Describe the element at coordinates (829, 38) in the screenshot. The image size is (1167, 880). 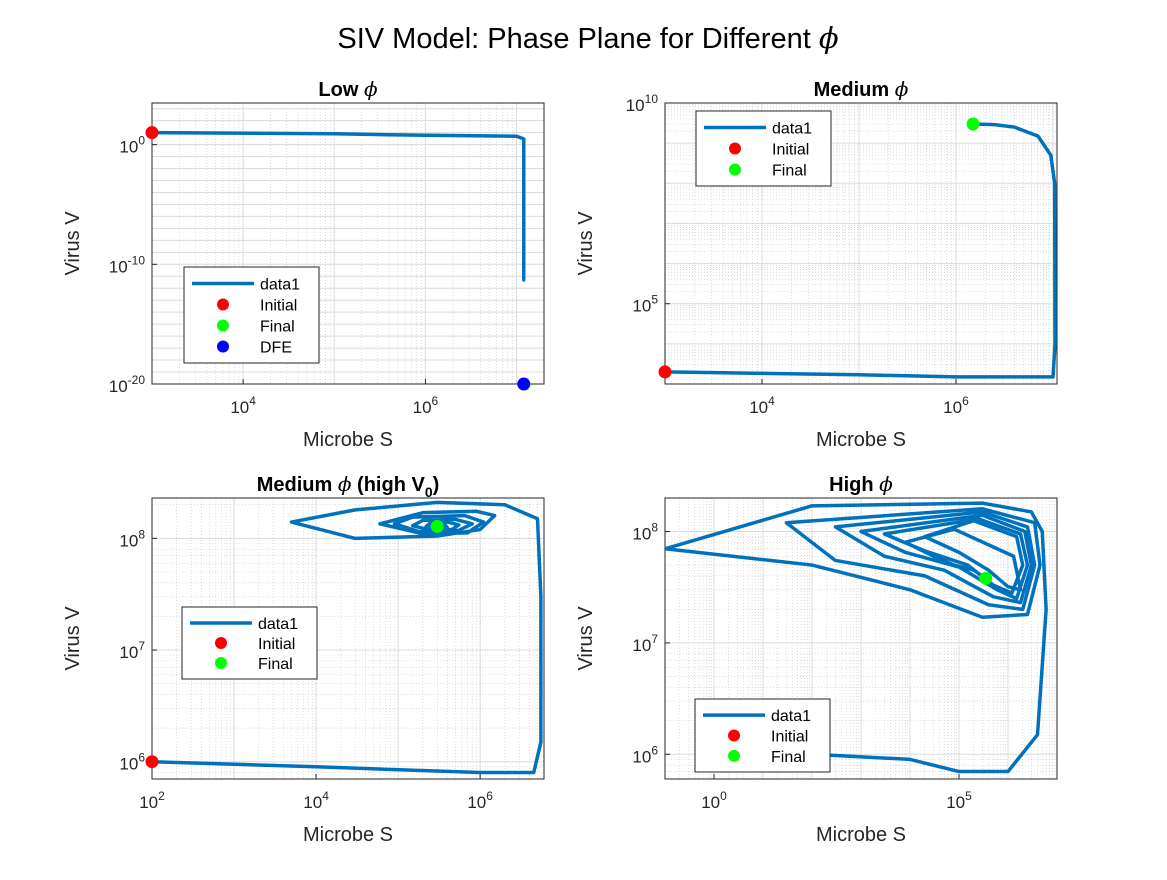
I see `figure-title-symbol: ϕ` at that location.